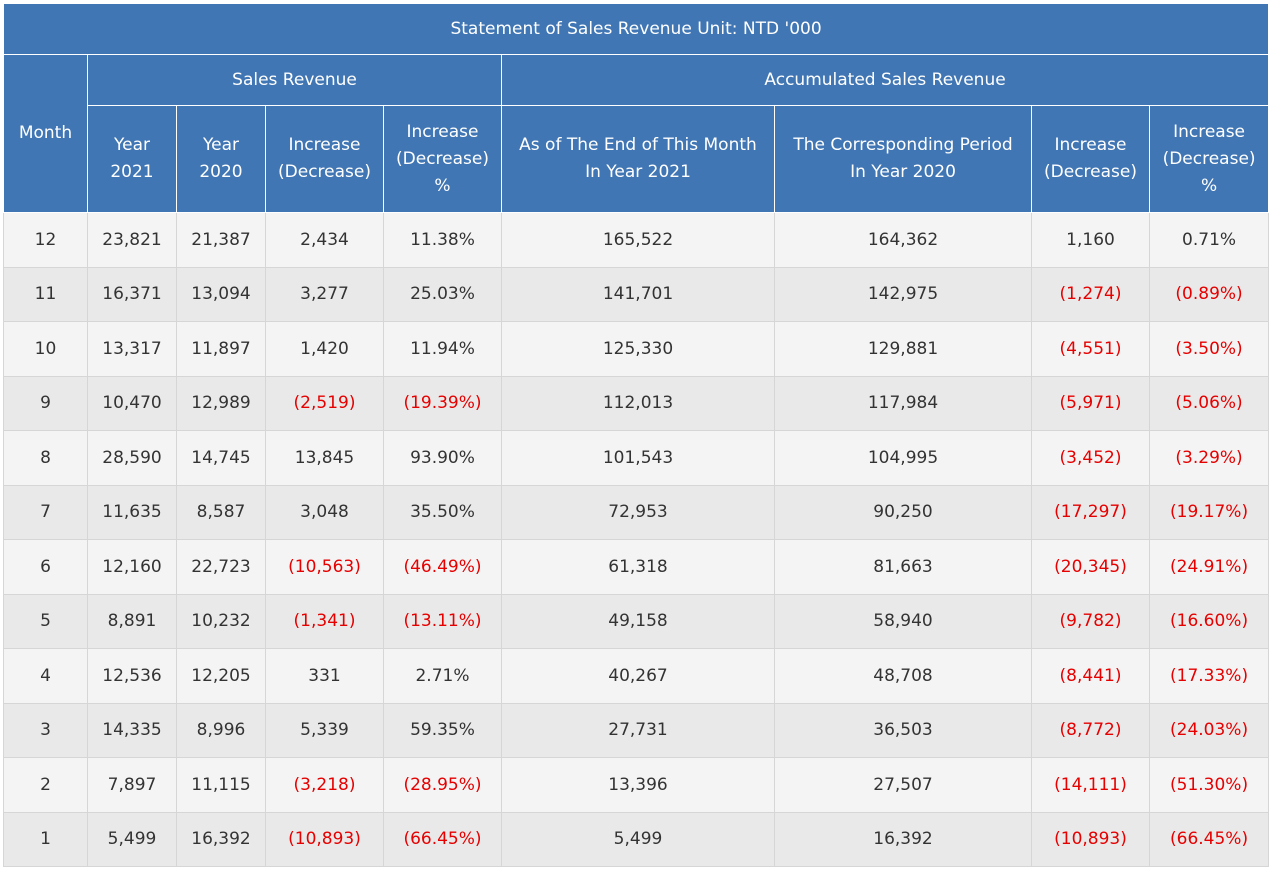 Image resolution: width=1271 pixels, height=869 pixels. Describe the element at coordinates (442, 403) in the screenshot. I see `cell-increase-decrease-pct: (19.39%)` at that location.